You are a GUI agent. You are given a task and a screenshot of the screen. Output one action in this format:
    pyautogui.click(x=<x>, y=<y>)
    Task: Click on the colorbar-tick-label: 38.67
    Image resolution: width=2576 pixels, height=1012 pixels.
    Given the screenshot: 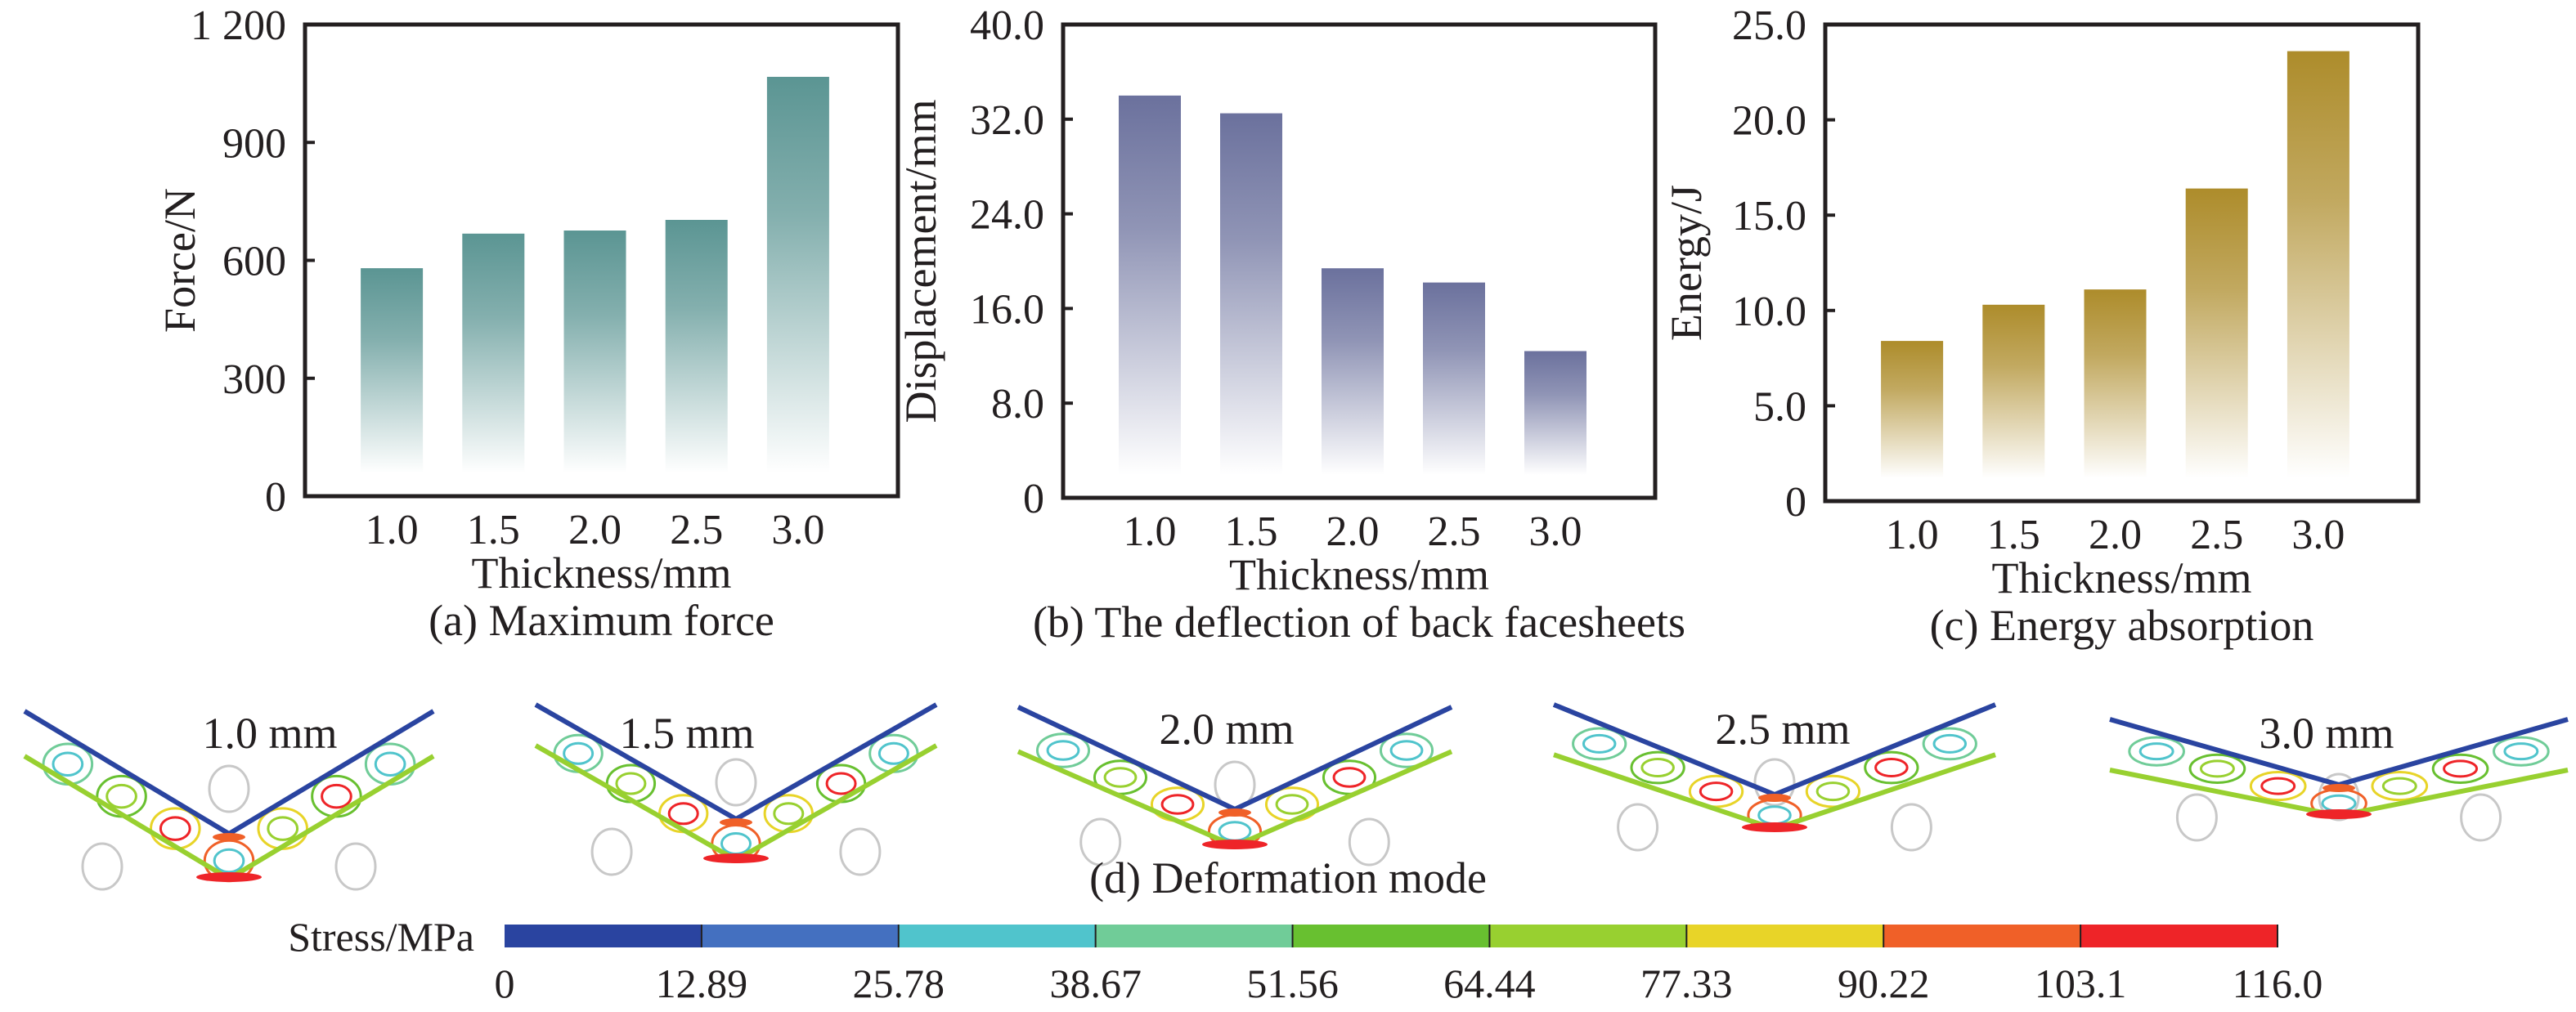 What is the action you would take?
    pyautogui.click(x=1095, y=984)
    